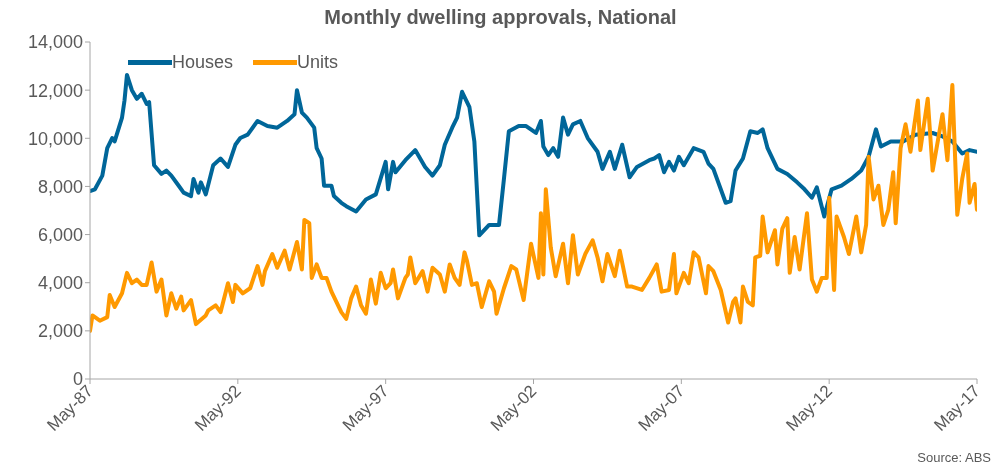  Describe the element at coordinates (203, 62) in the screenshot. I see `legend-label: Houses` at that location.